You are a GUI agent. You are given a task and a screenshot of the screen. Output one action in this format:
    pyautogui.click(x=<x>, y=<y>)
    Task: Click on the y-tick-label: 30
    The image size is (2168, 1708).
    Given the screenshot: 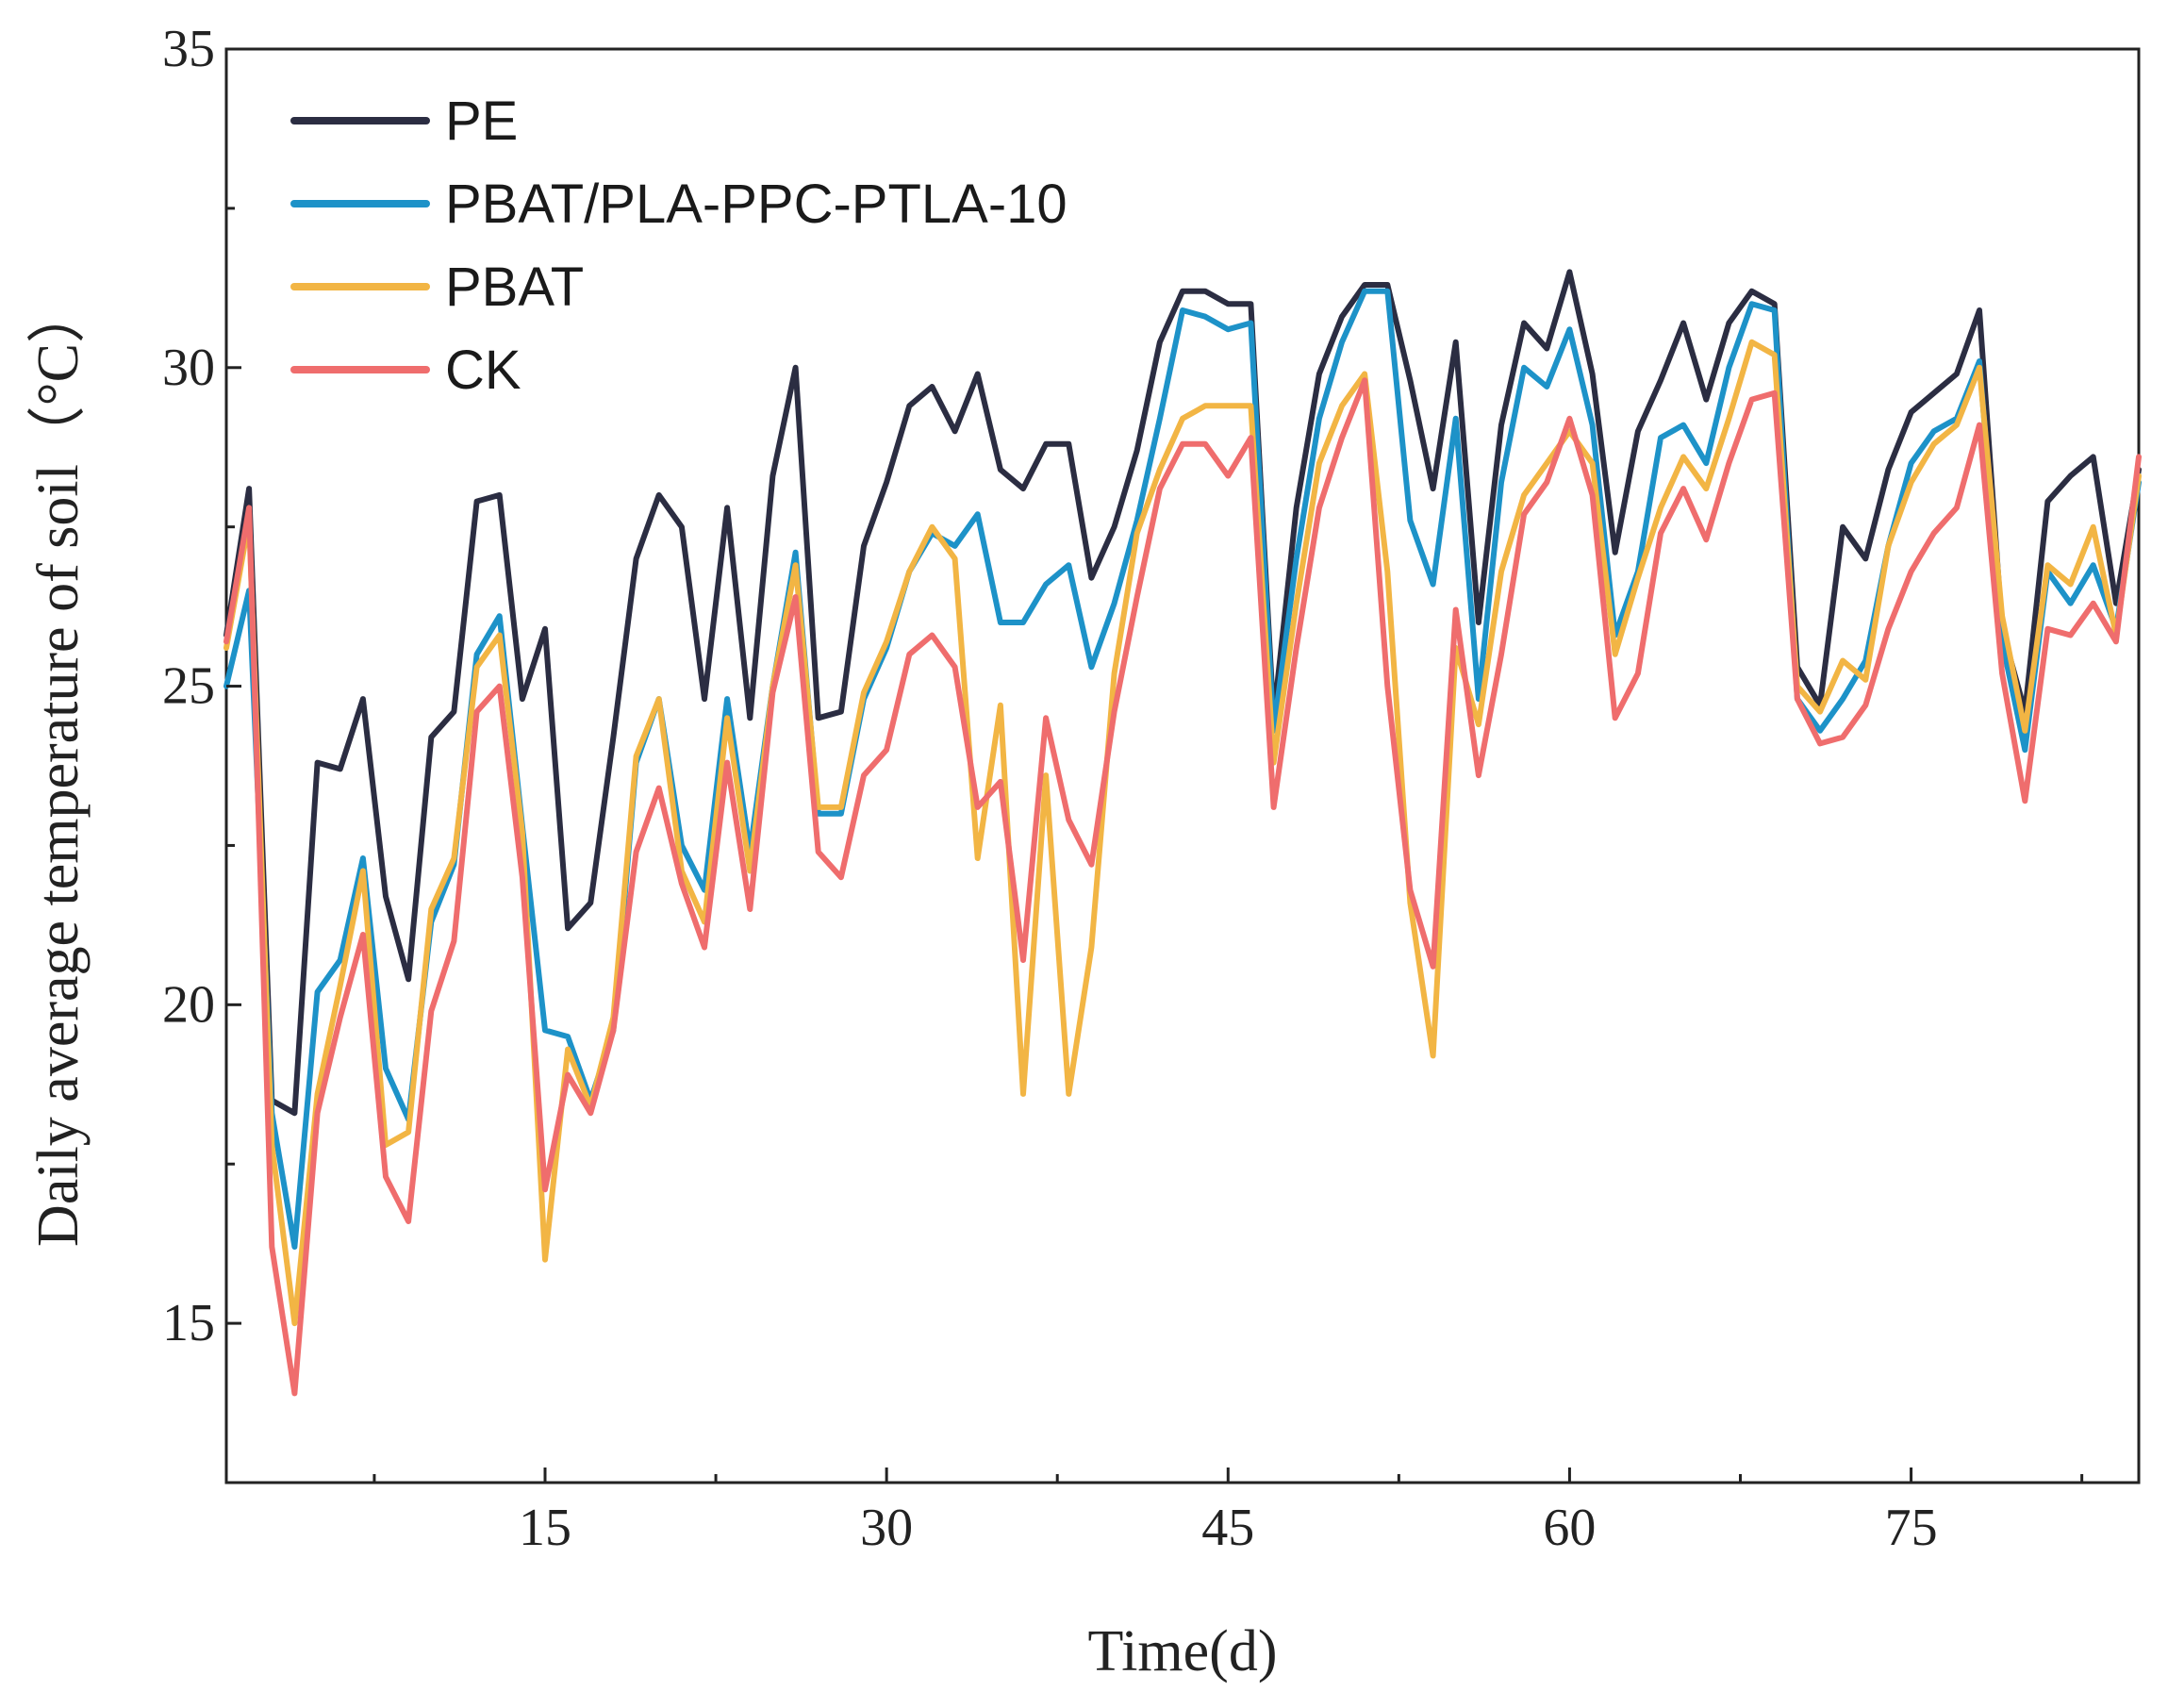 What is the action you would take?
    pyautogui.click(x=189, y=368)
    